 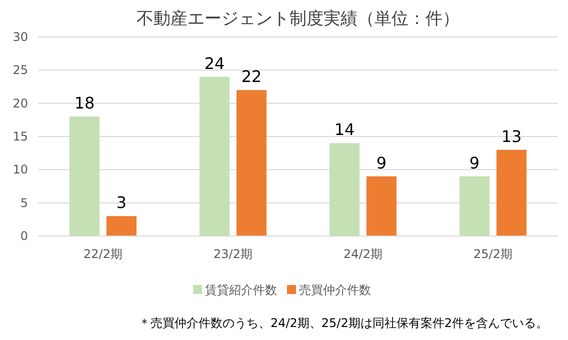 I want to click on y-tick-label: 5, so click(x=24, y=203).